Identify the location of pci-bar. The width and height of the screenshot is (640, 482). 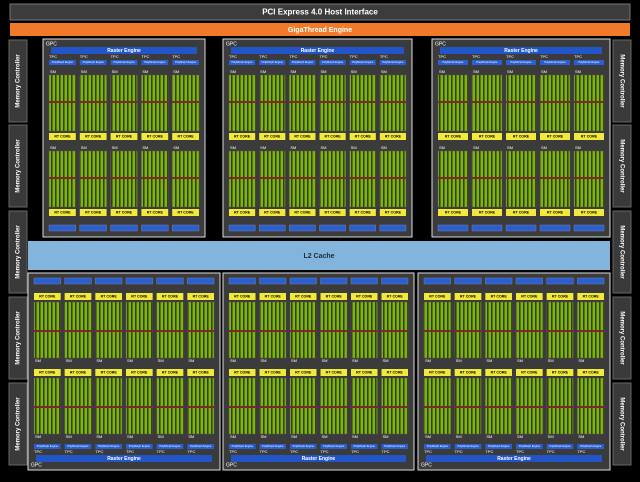
(320, 12).